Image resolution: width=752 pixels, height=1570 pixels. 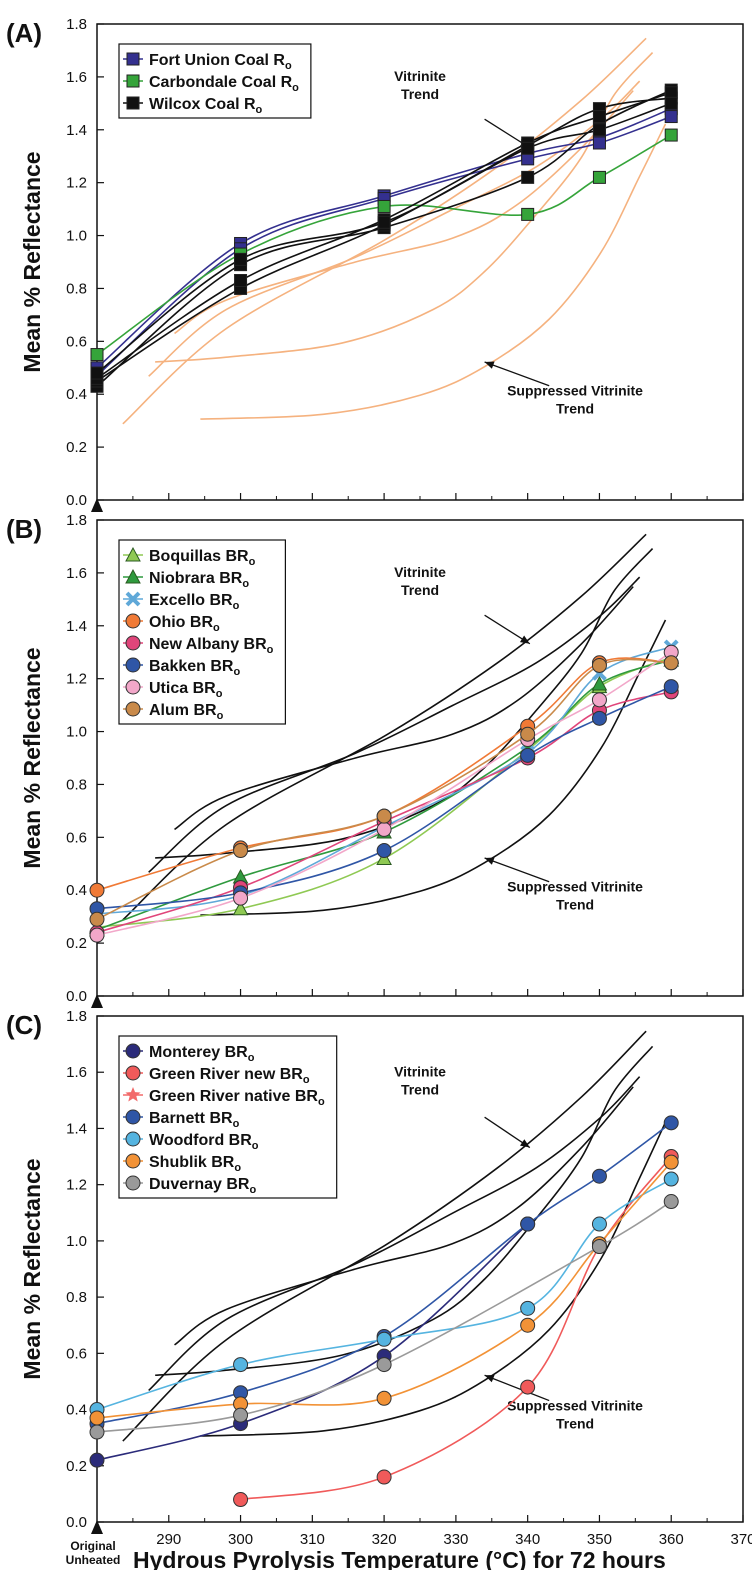 What do you see at coordinates (240, 1539) in the screenshot?
I see `x-tick-label: 300` at bounding box center [240, 1539].